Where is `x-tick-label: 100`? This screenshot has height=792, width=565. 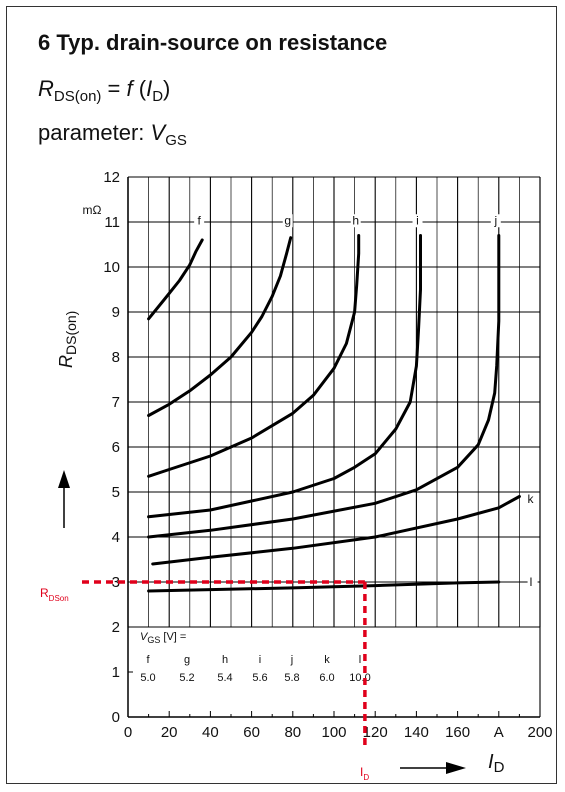
x-tick-label: 100 is located at coordinates (333, 732).